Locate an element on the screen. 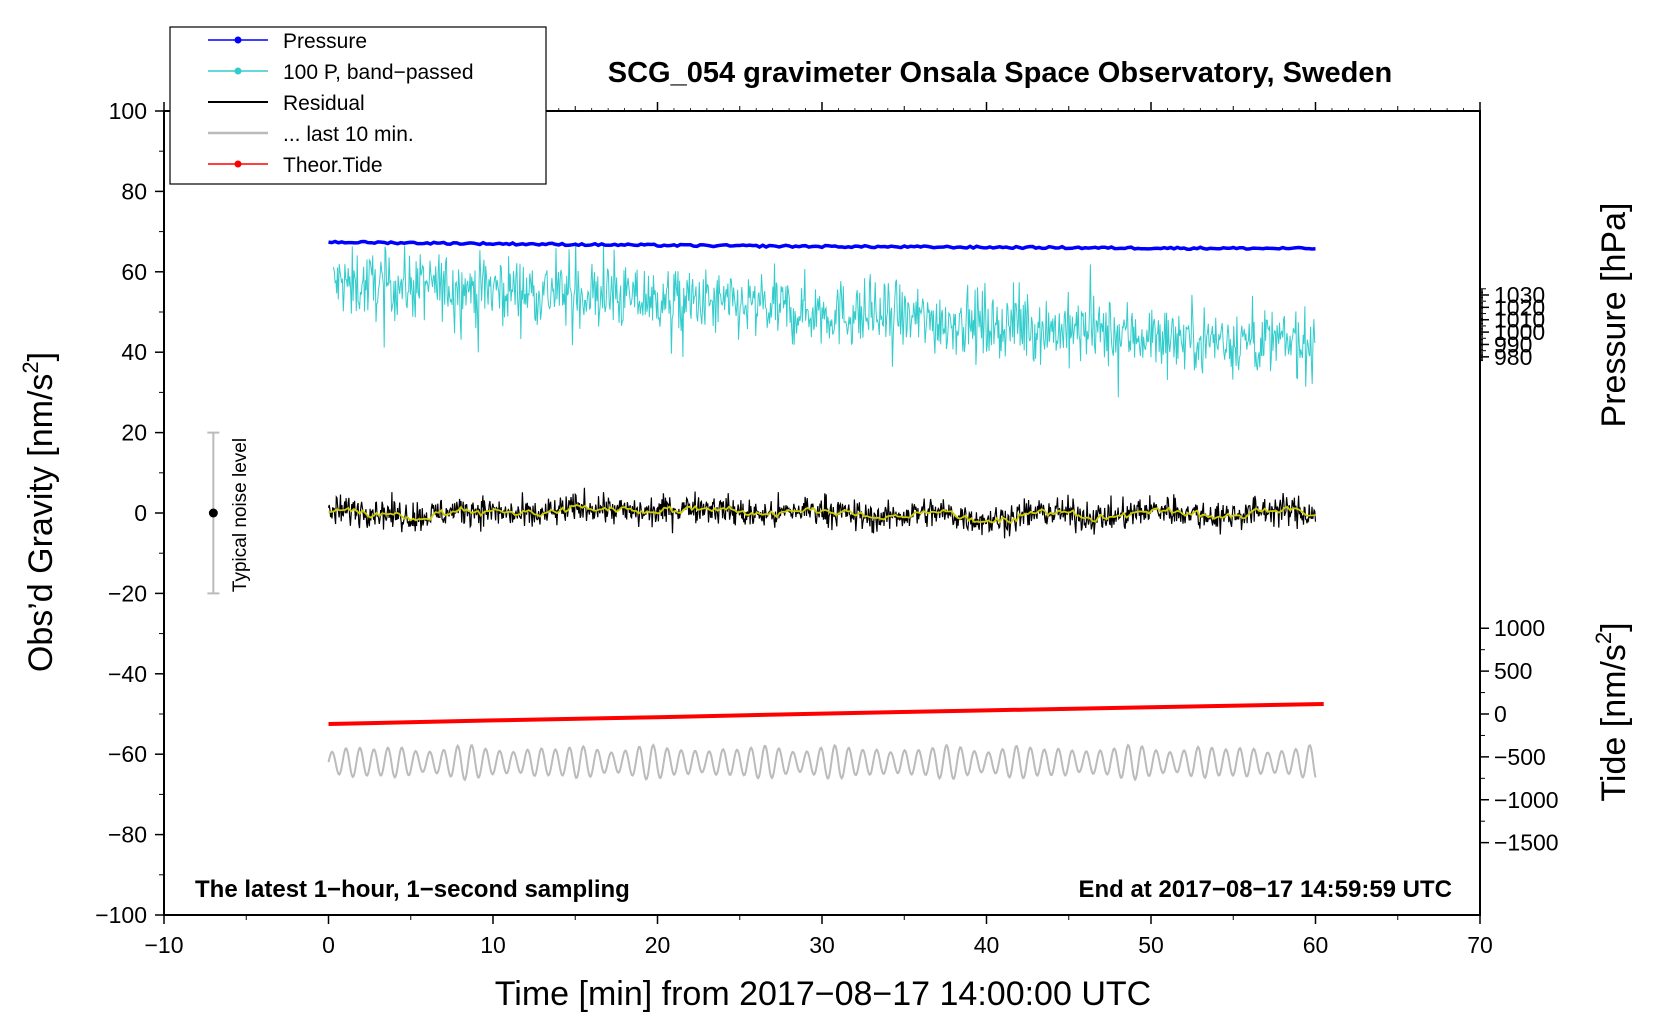  y-axis-tide-ticks: −1500 −1000 −500 0 500 1000 is located at coordinates (1519, 735).